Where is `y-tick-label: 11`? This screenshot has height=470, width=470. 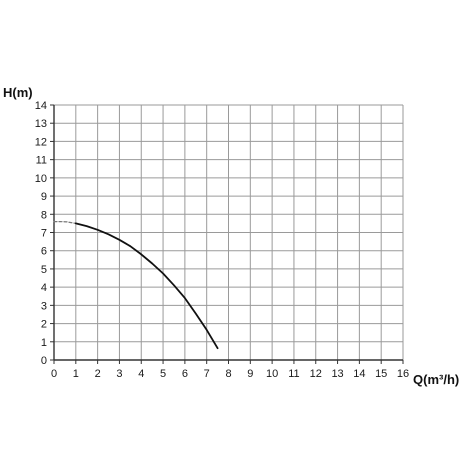
y-tick-label: 11 is located at coordinates (41, 161).